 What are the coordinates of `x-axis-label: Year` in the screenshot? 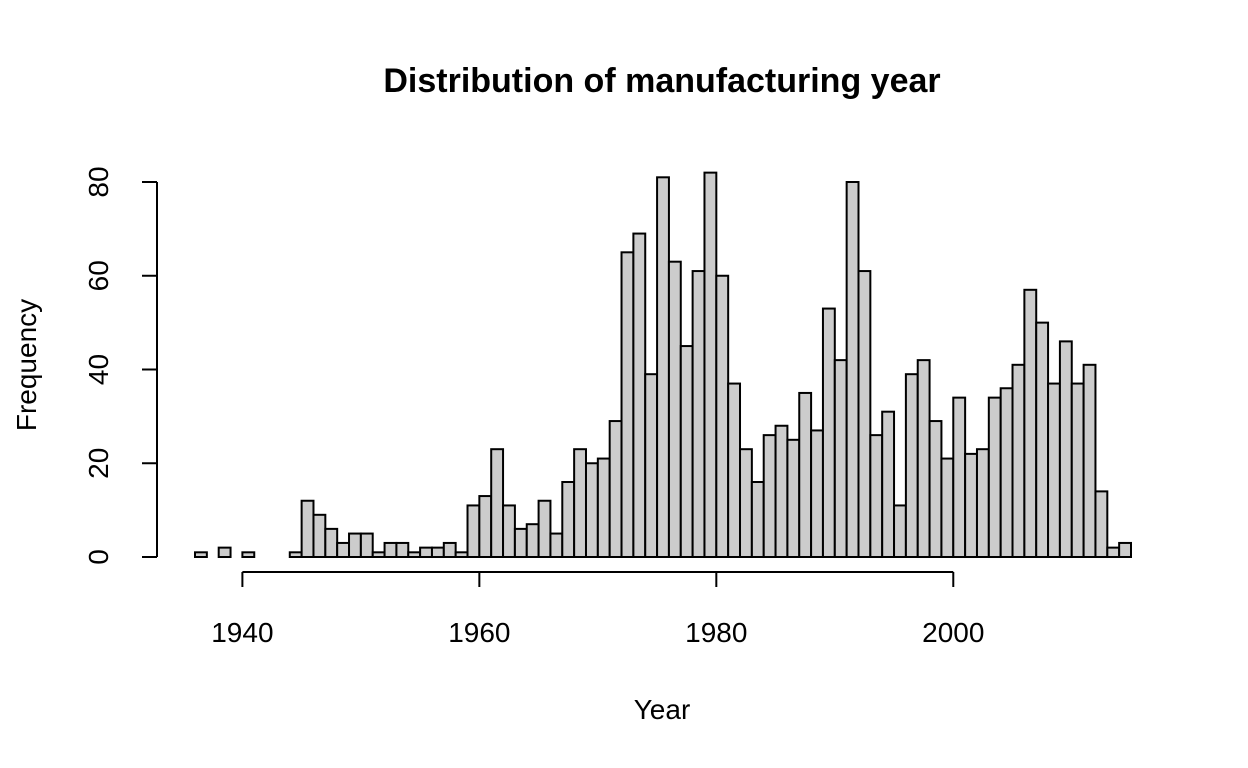 It's located at (662, 709).